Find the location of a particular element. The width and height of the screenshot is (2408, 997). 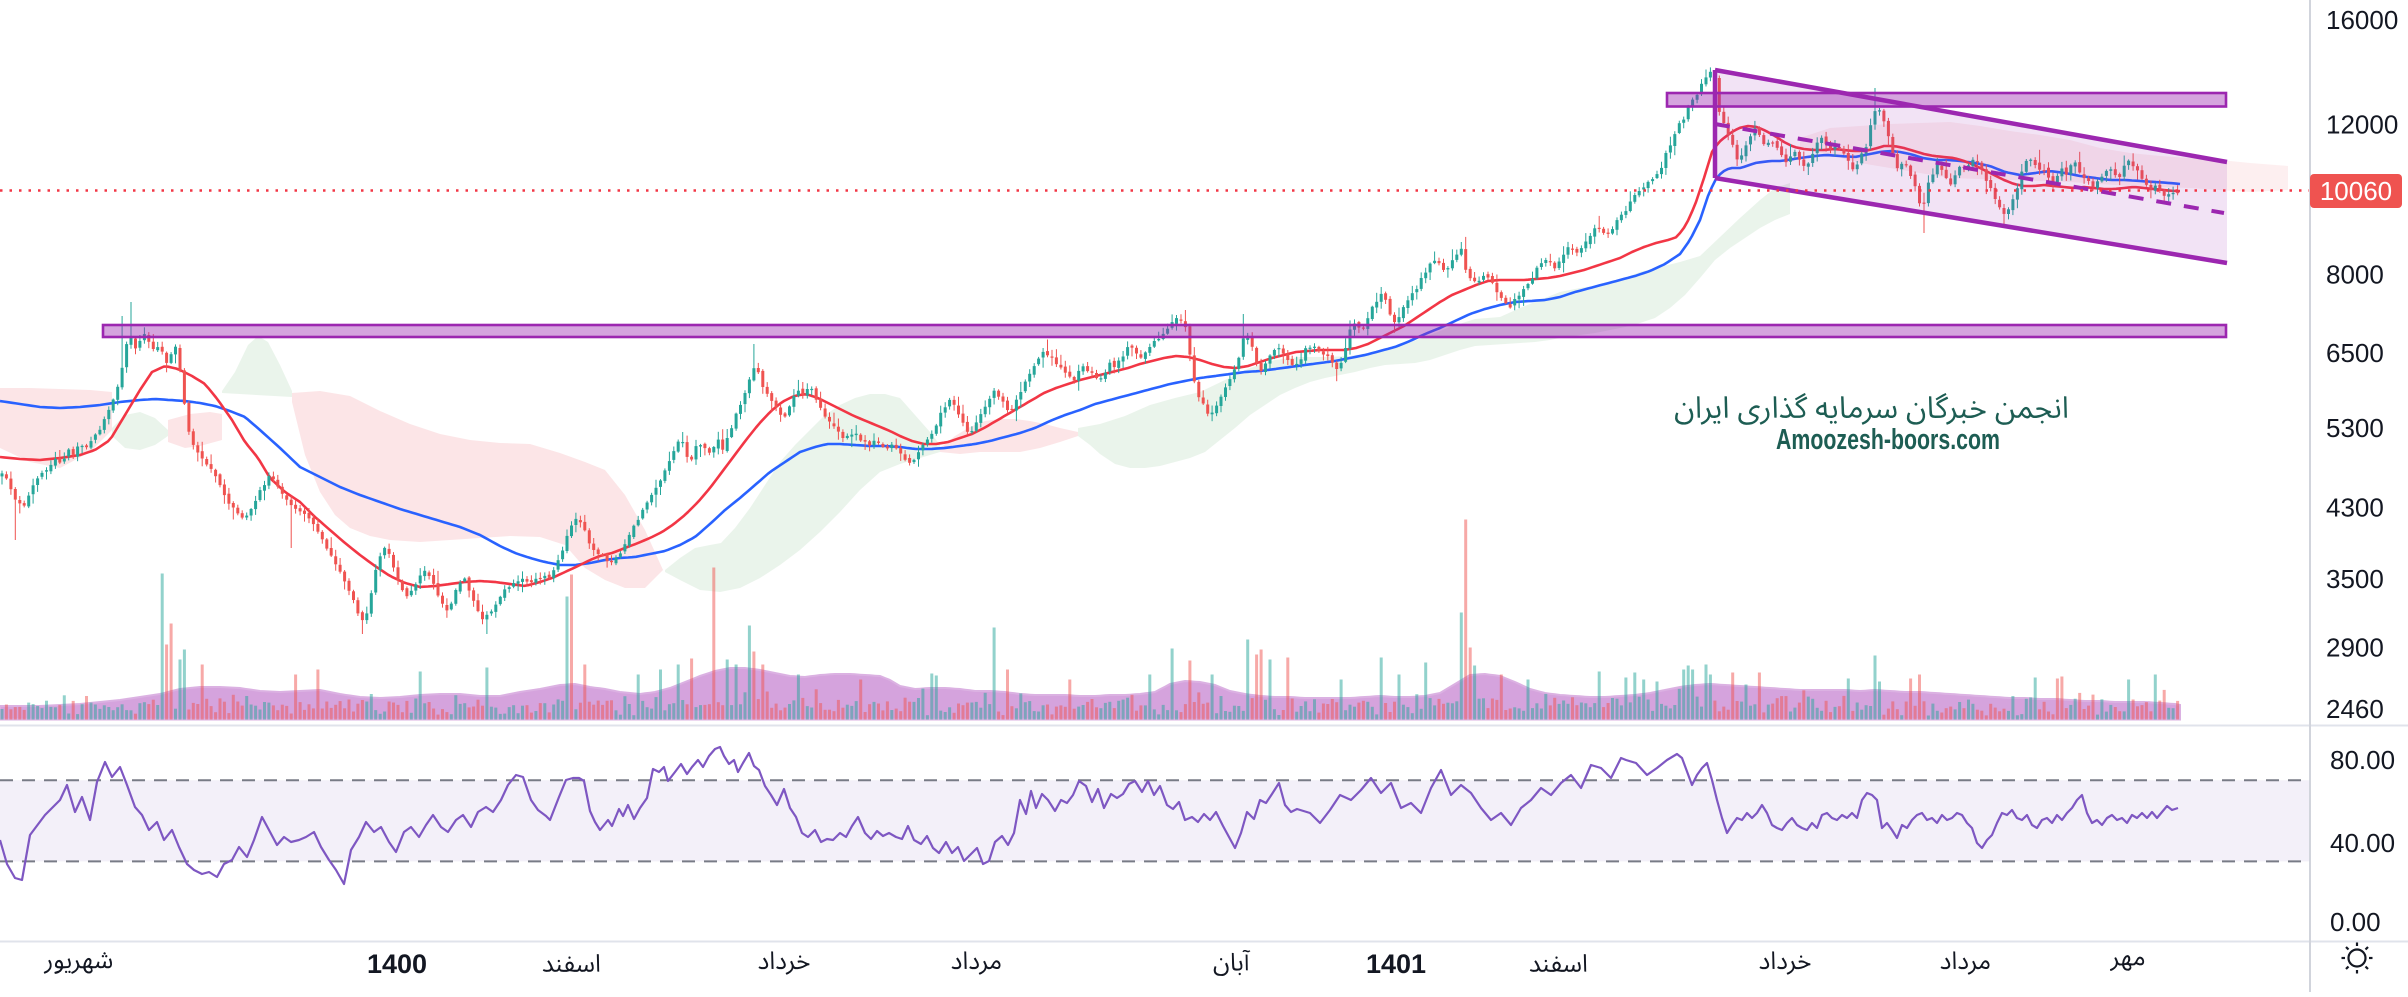

svg-text: 1400 is located at coordinates (397, 964).